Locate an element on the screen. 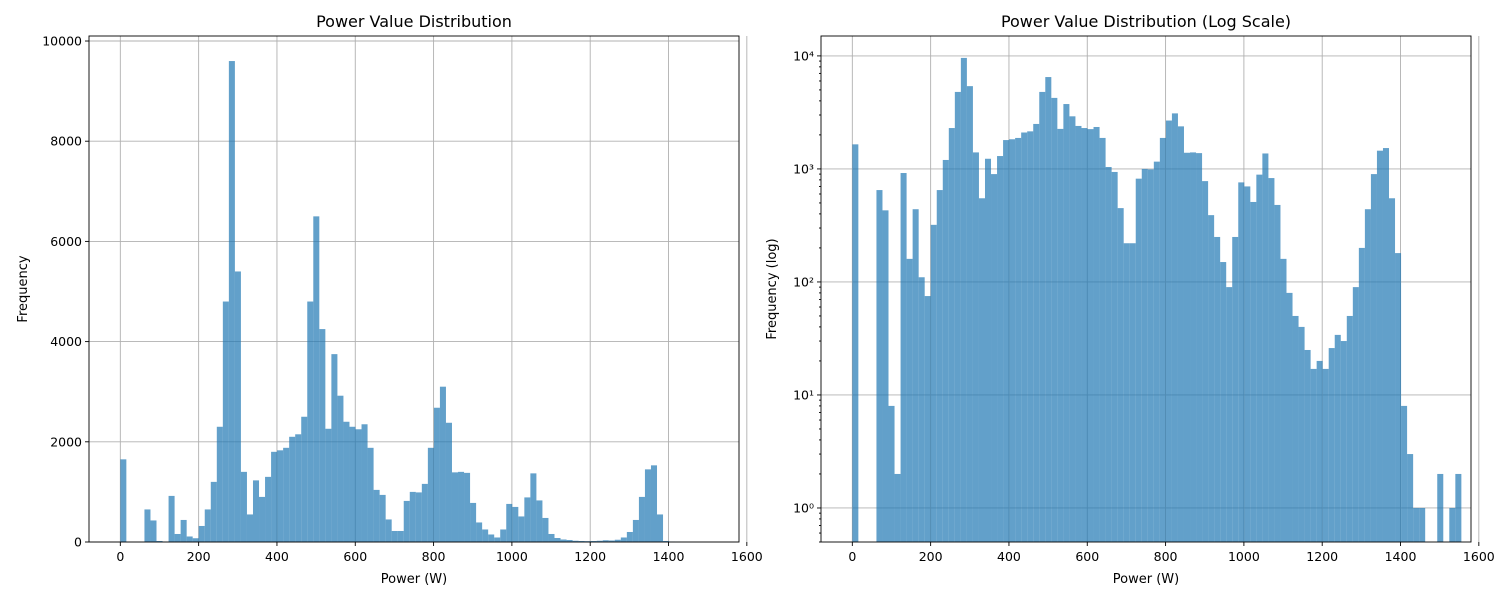 The width and height of the screenshot is (1500, 600). x-axis-label: Power (W) is located at coordinates (414, 579).